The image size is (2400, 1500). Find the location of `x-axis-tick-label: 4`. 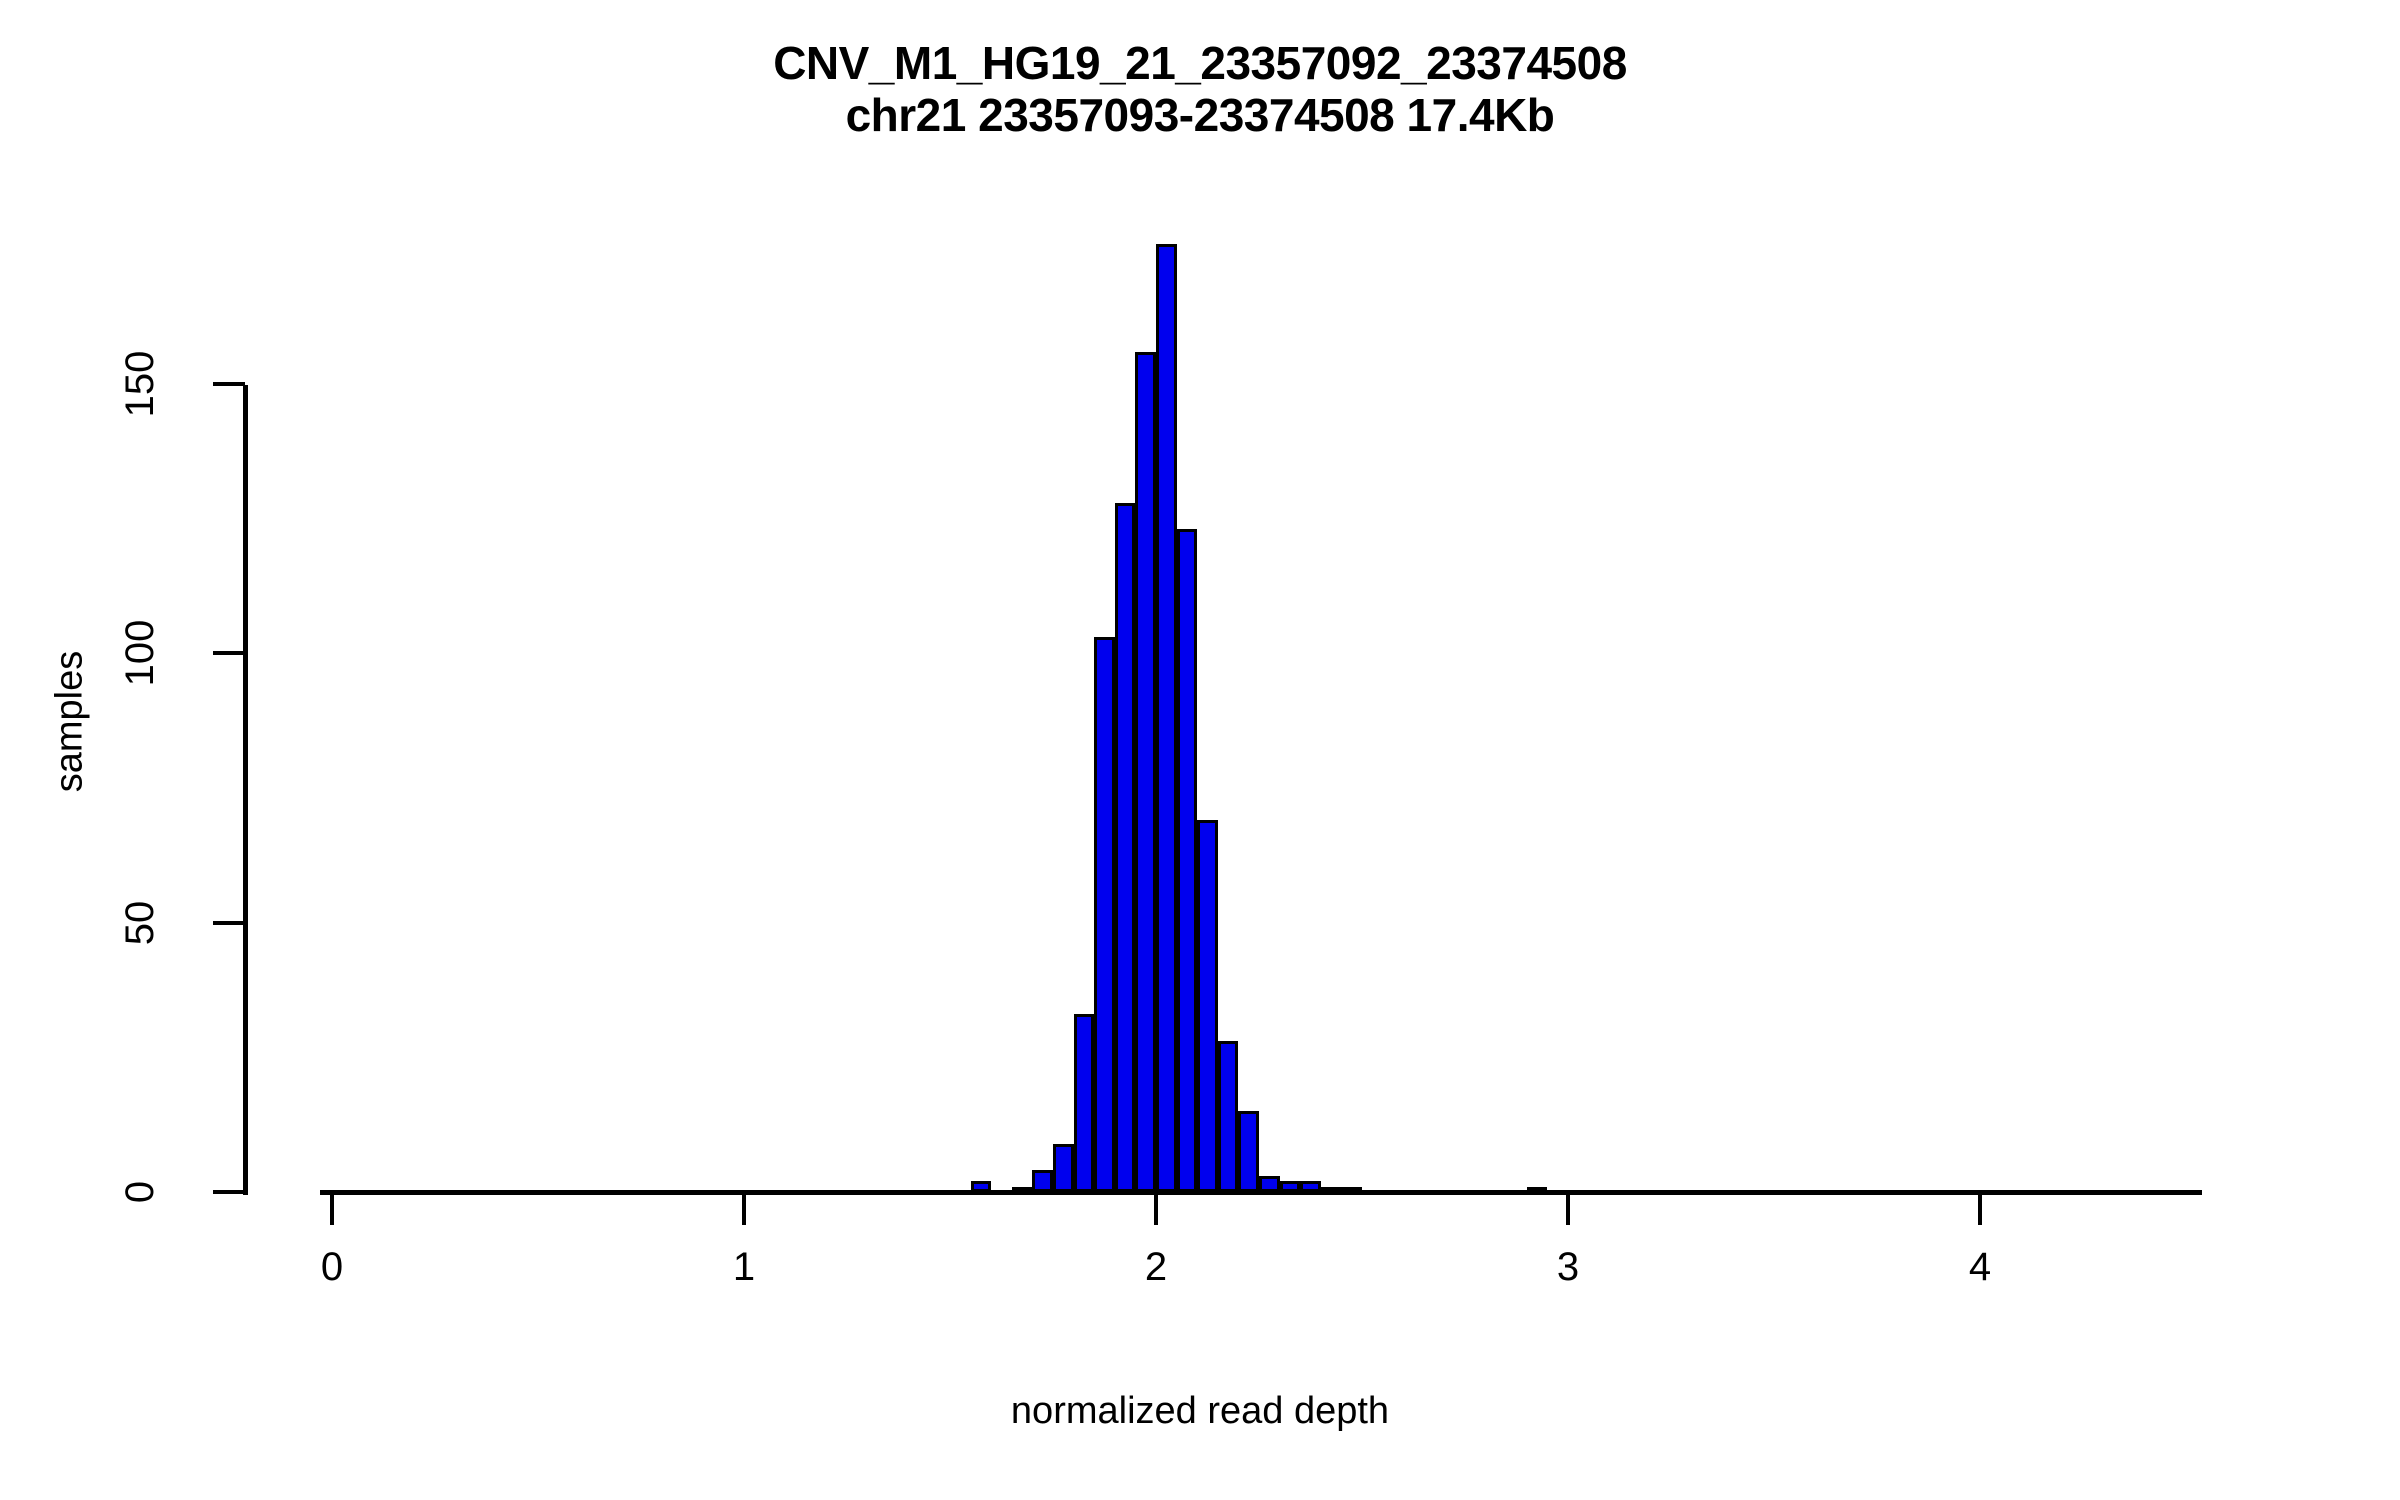

x-axis-tick-label: 4 is located at coordinates (1980, 1267).